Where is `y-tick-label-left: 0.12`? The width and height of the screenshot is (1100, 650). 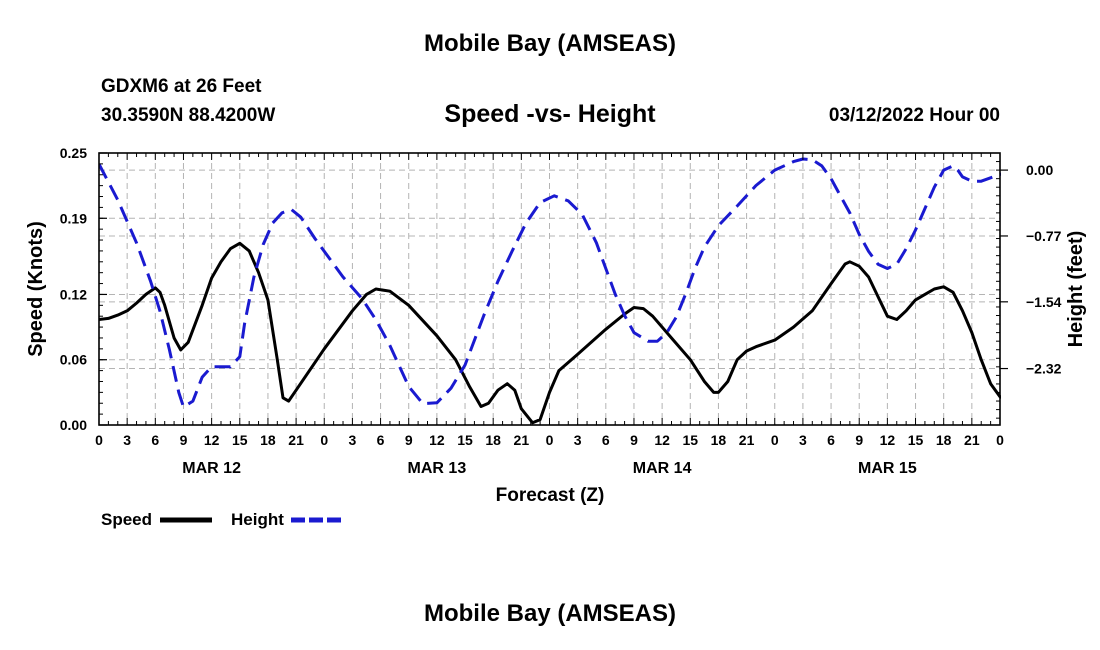 y-tick-label-left: 0.12 is located at coordinates (73, 294).